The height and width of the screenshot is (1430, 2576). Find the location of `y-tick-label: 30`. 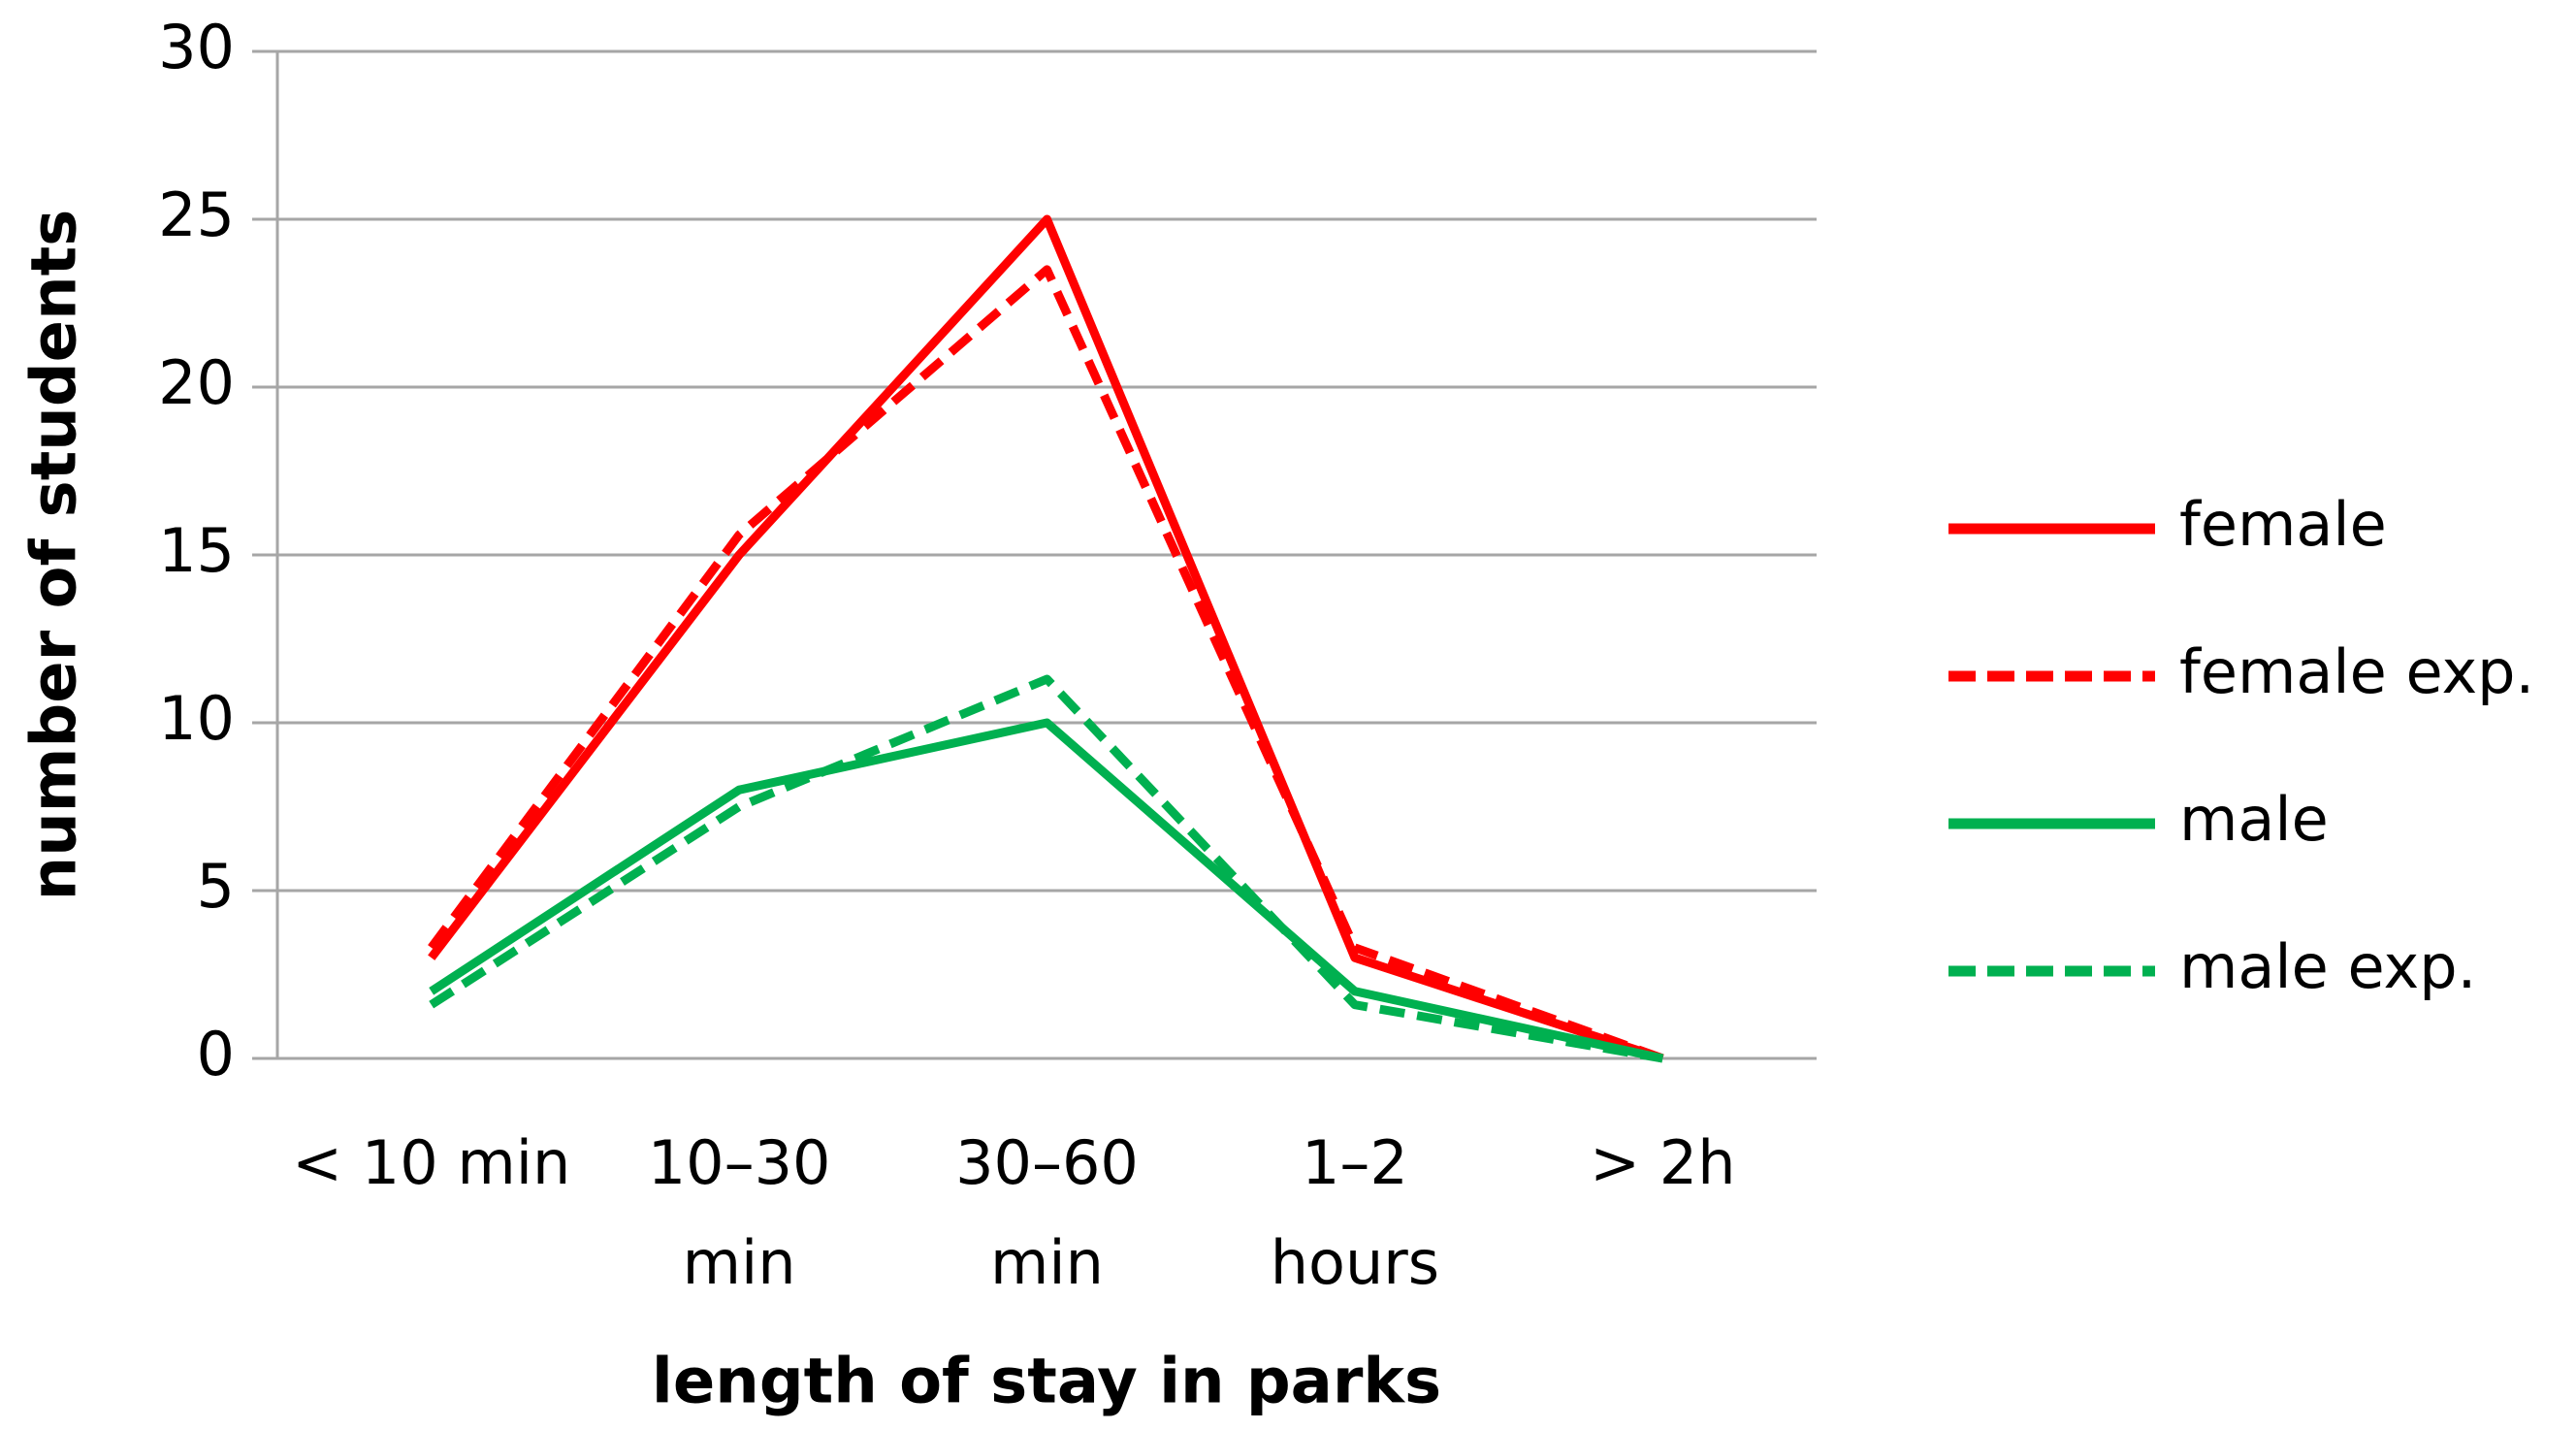

y-tick-label: 30 is located at coordinates (196, 47).